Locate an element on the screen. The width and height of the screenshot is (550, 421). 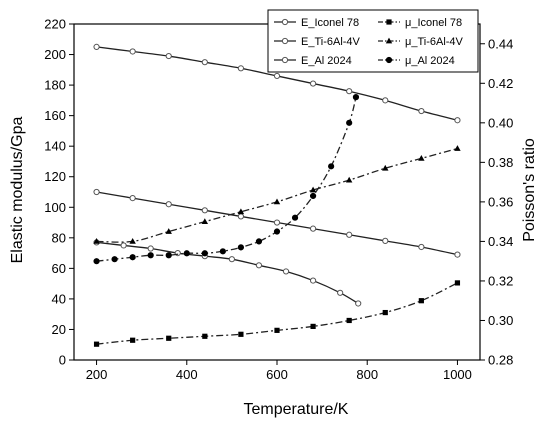
y-left-tick-label: 120 is located at coordinates (55, 176).